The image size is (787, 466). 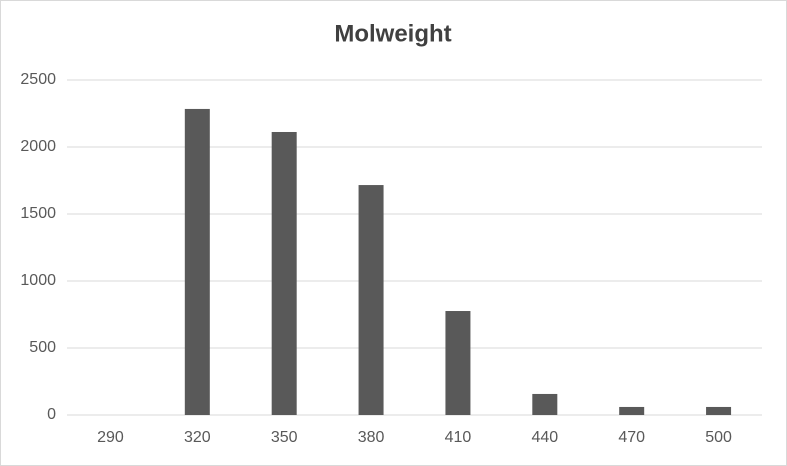 I want to click on y-tick-label: 0, so click(x=51, y=414).